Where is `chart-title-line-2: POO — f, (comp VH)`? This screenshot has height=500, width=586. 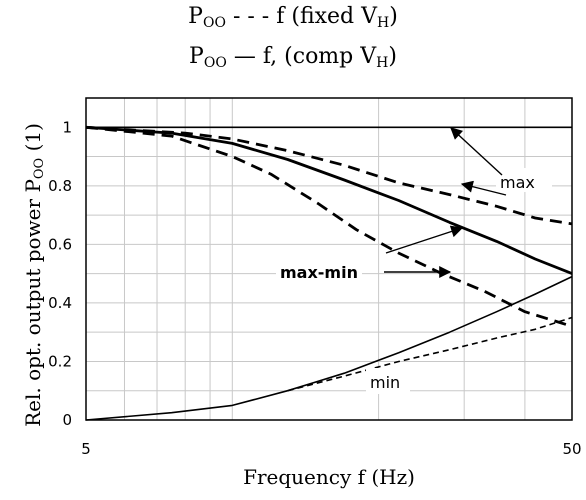
chart-title-line-2: POO — f, (comp VH) is located at coordinates (293, 57).